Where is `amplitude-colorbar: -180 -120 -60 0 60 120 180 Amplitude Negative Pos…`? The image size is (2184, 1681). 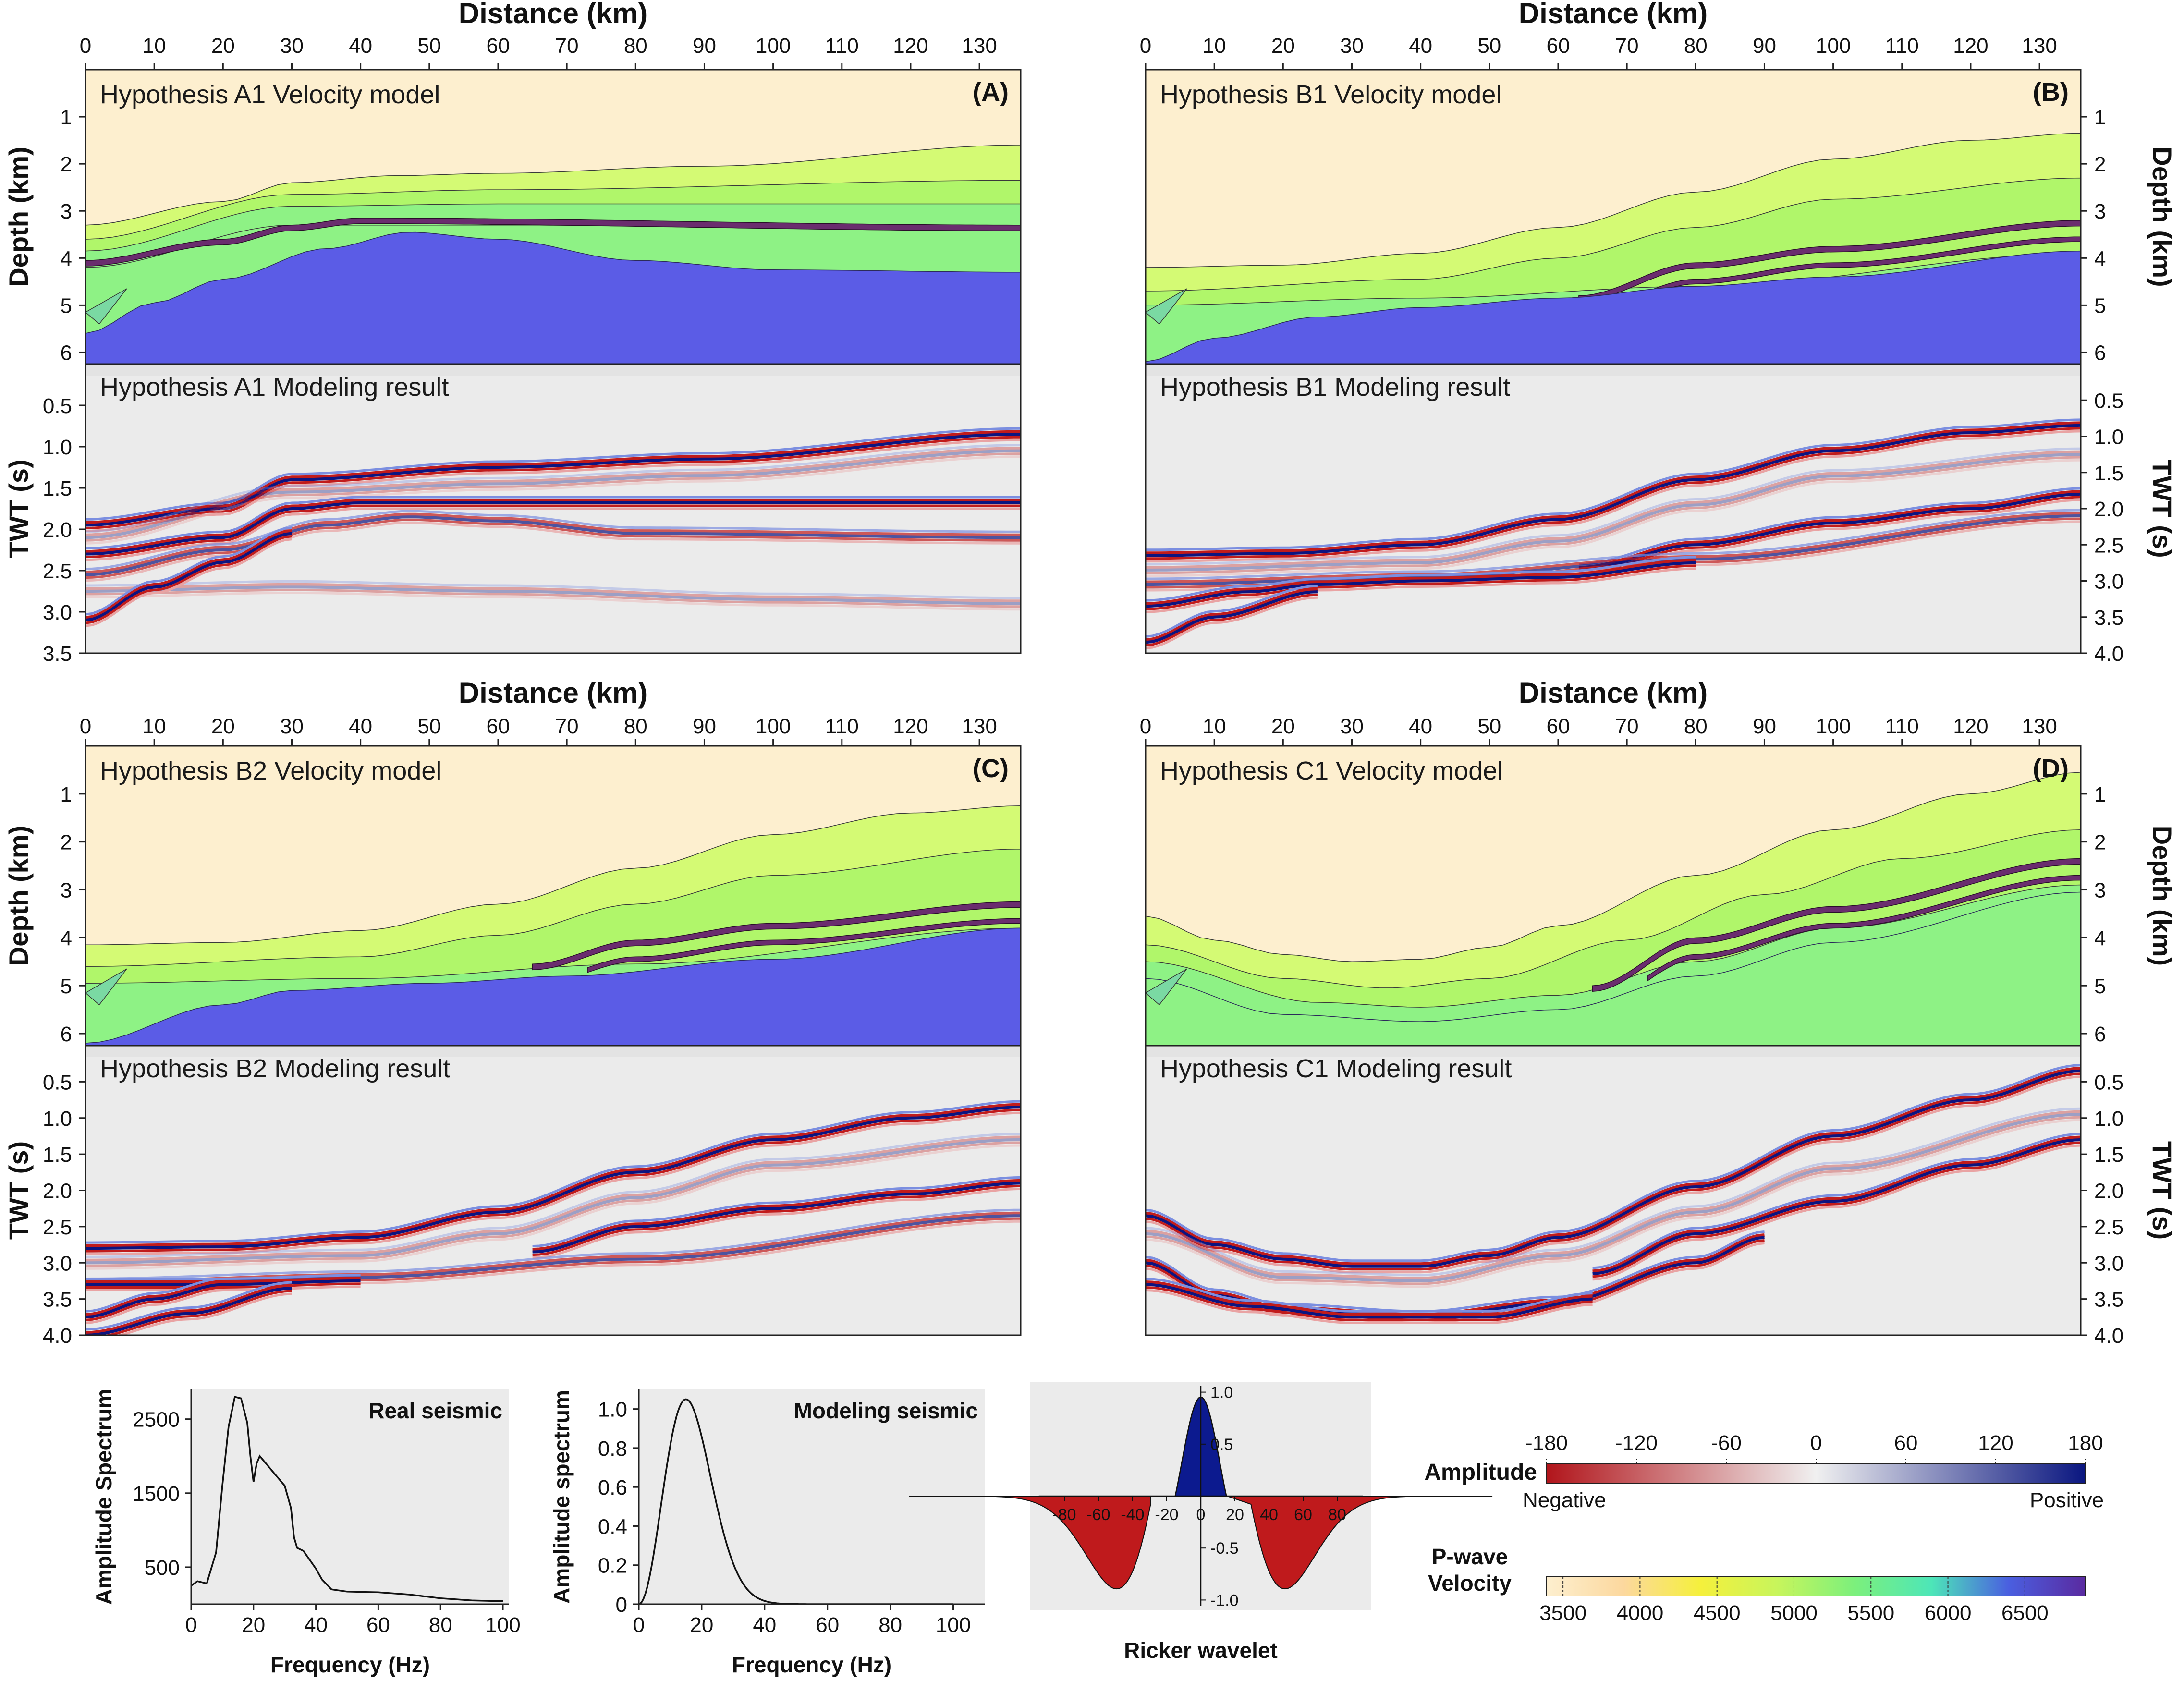
amplitude-colorbar: -180 -120 -60 0 60 120 180 Amplitude Negative Pos… is located at coordinates (1764, 1471).